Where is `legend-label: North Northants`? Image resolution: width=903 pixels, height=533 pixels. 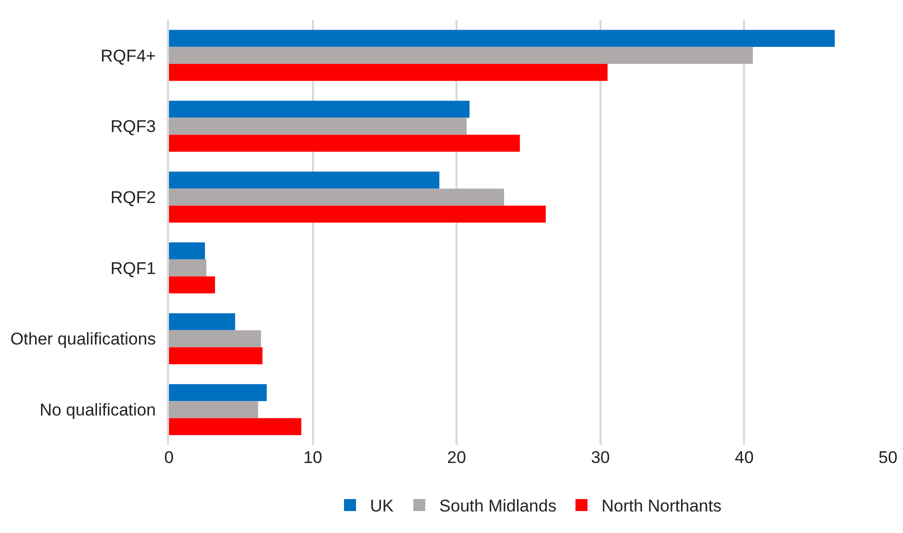
legend-label: North Northants is located at coordinates (661, 506).